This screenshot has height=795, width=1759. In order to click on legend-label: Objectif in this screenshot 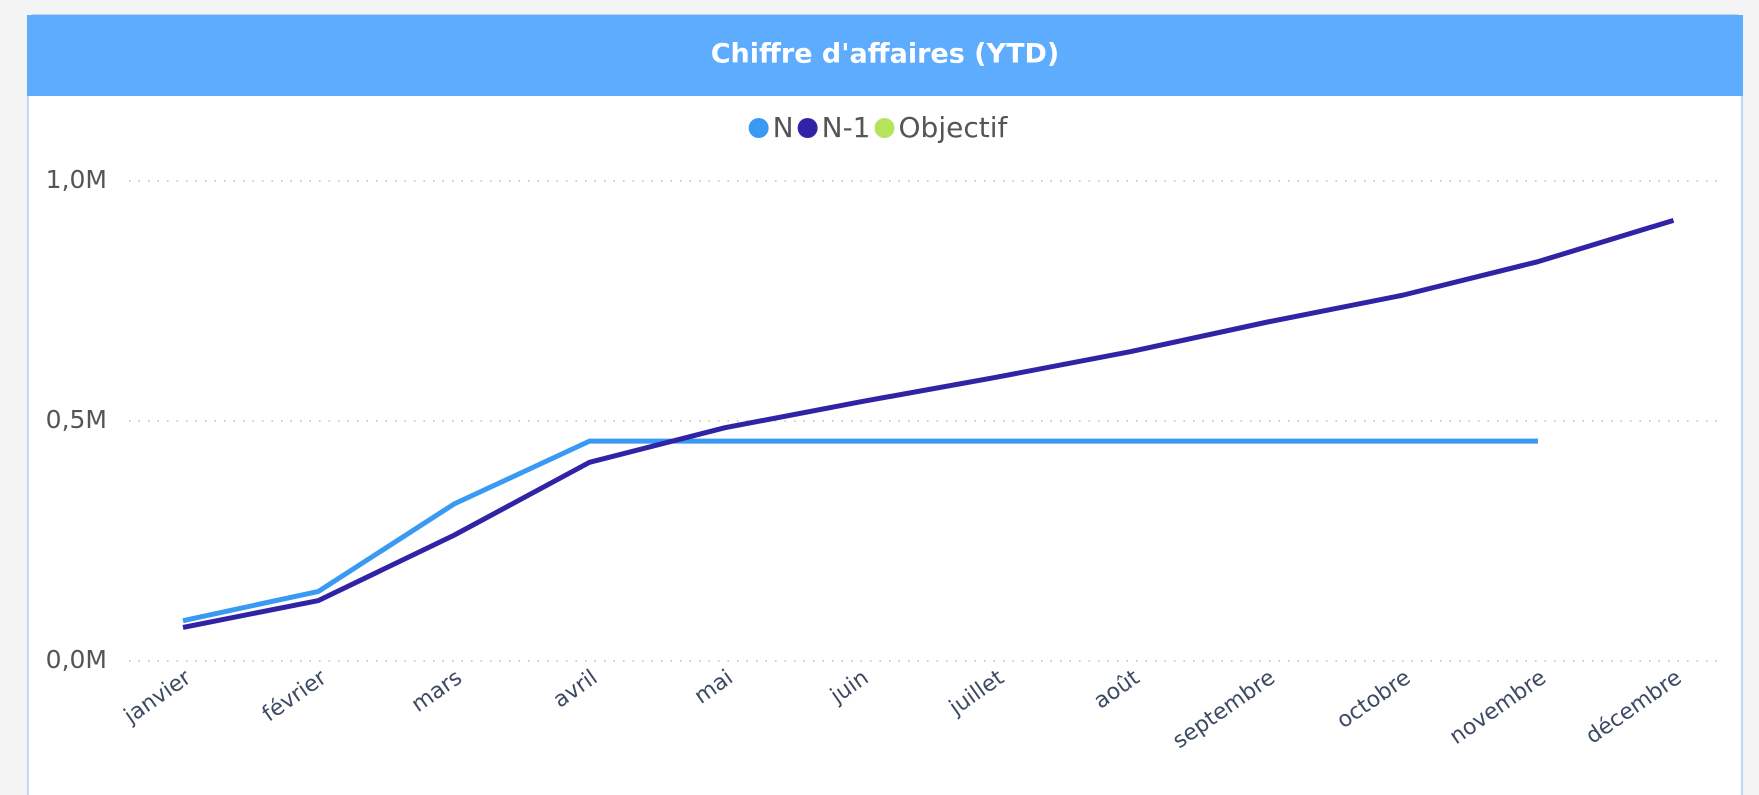, I will do `click(954, 127)`.